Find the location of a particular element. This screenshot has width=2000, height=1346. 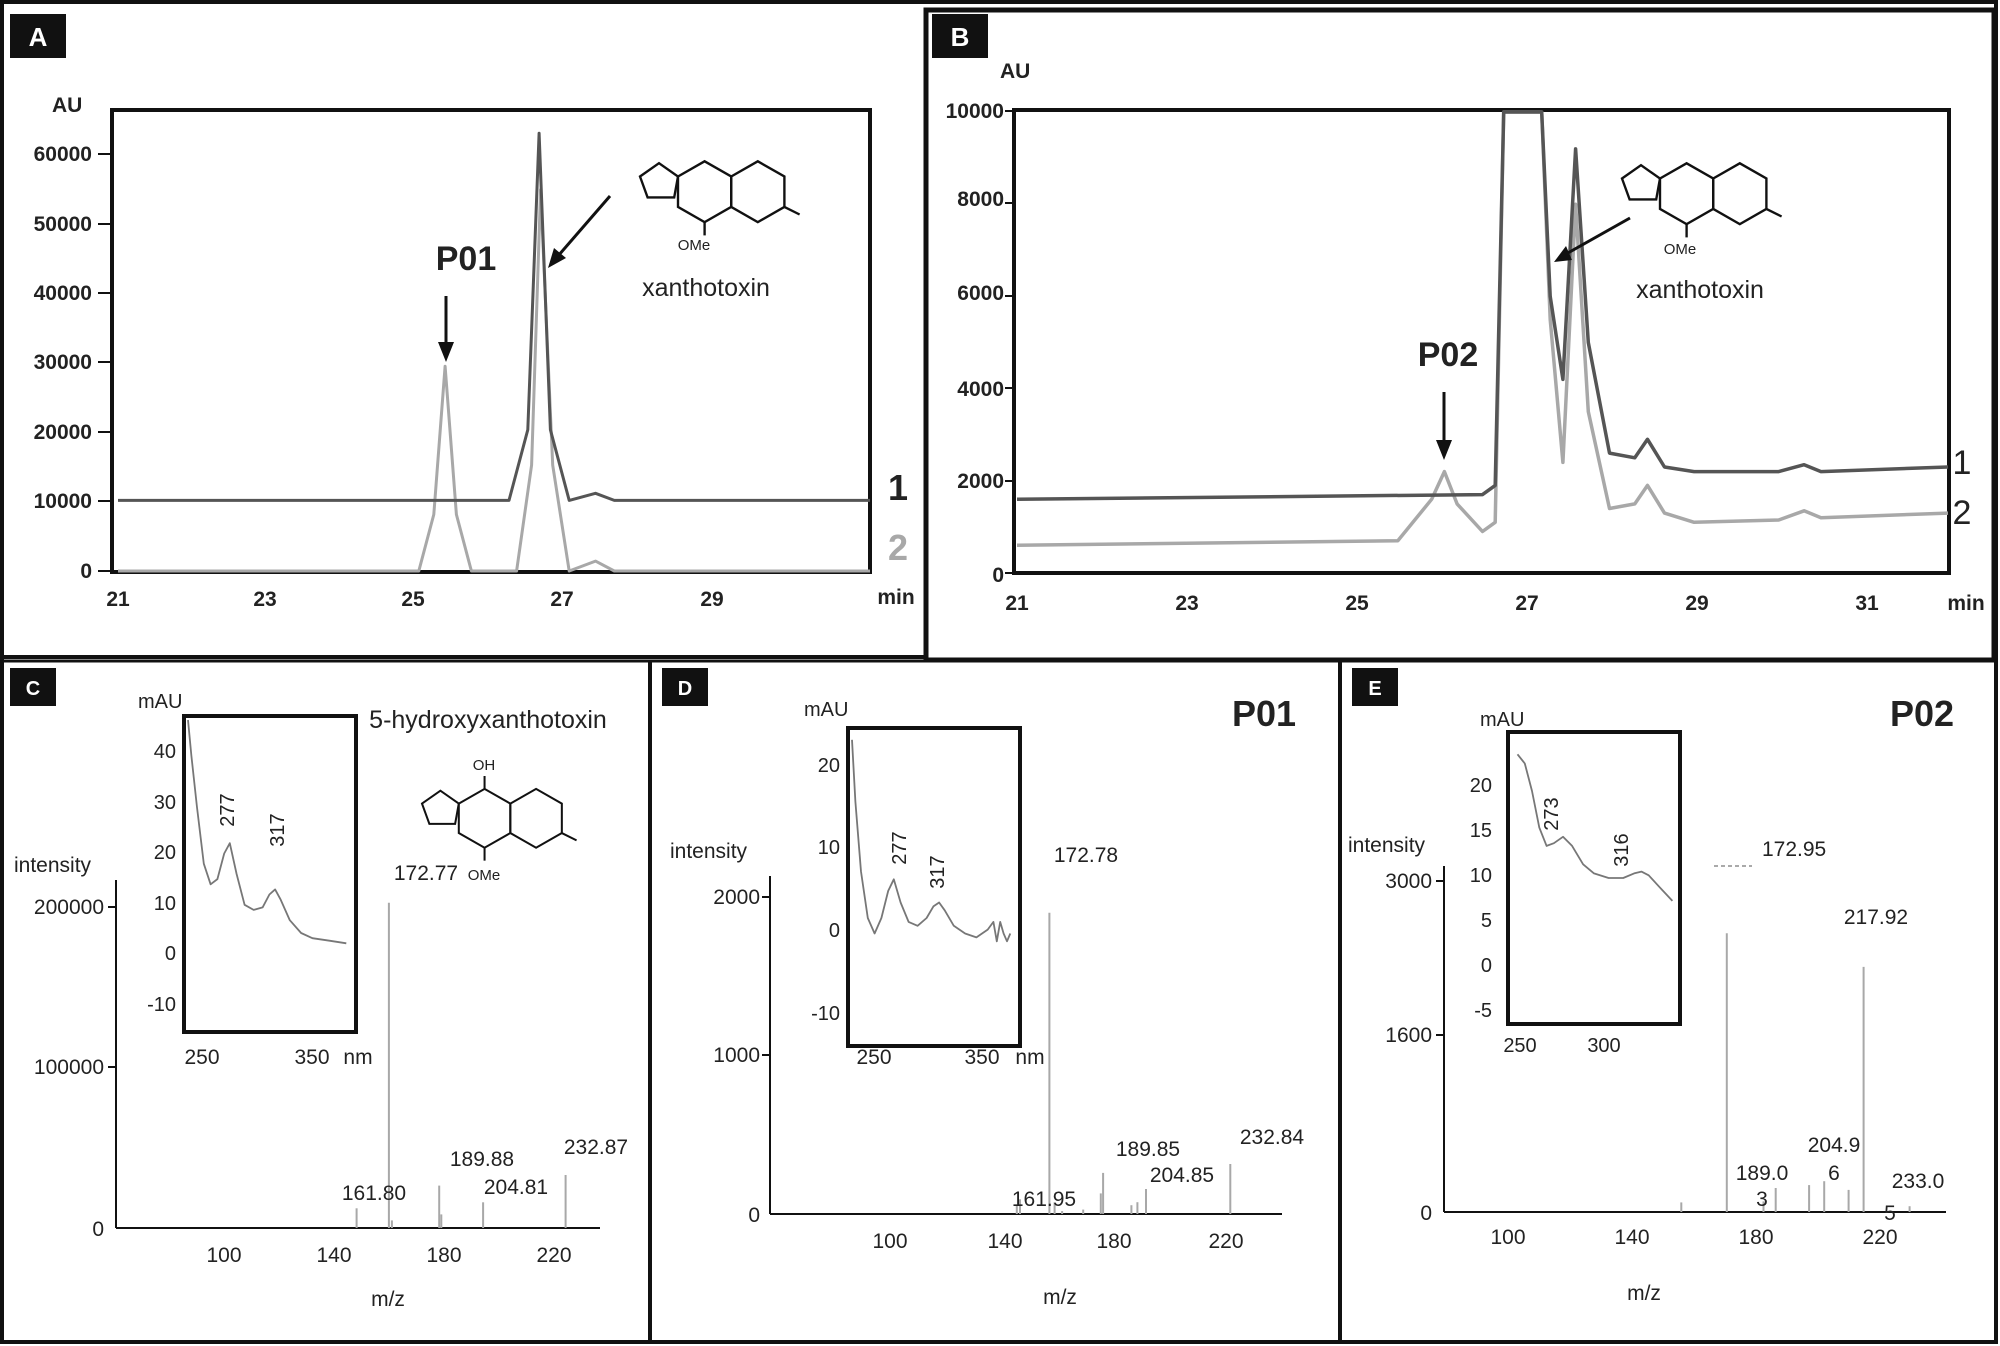

panel-c-letter: C is located at coordinates (33, 689).